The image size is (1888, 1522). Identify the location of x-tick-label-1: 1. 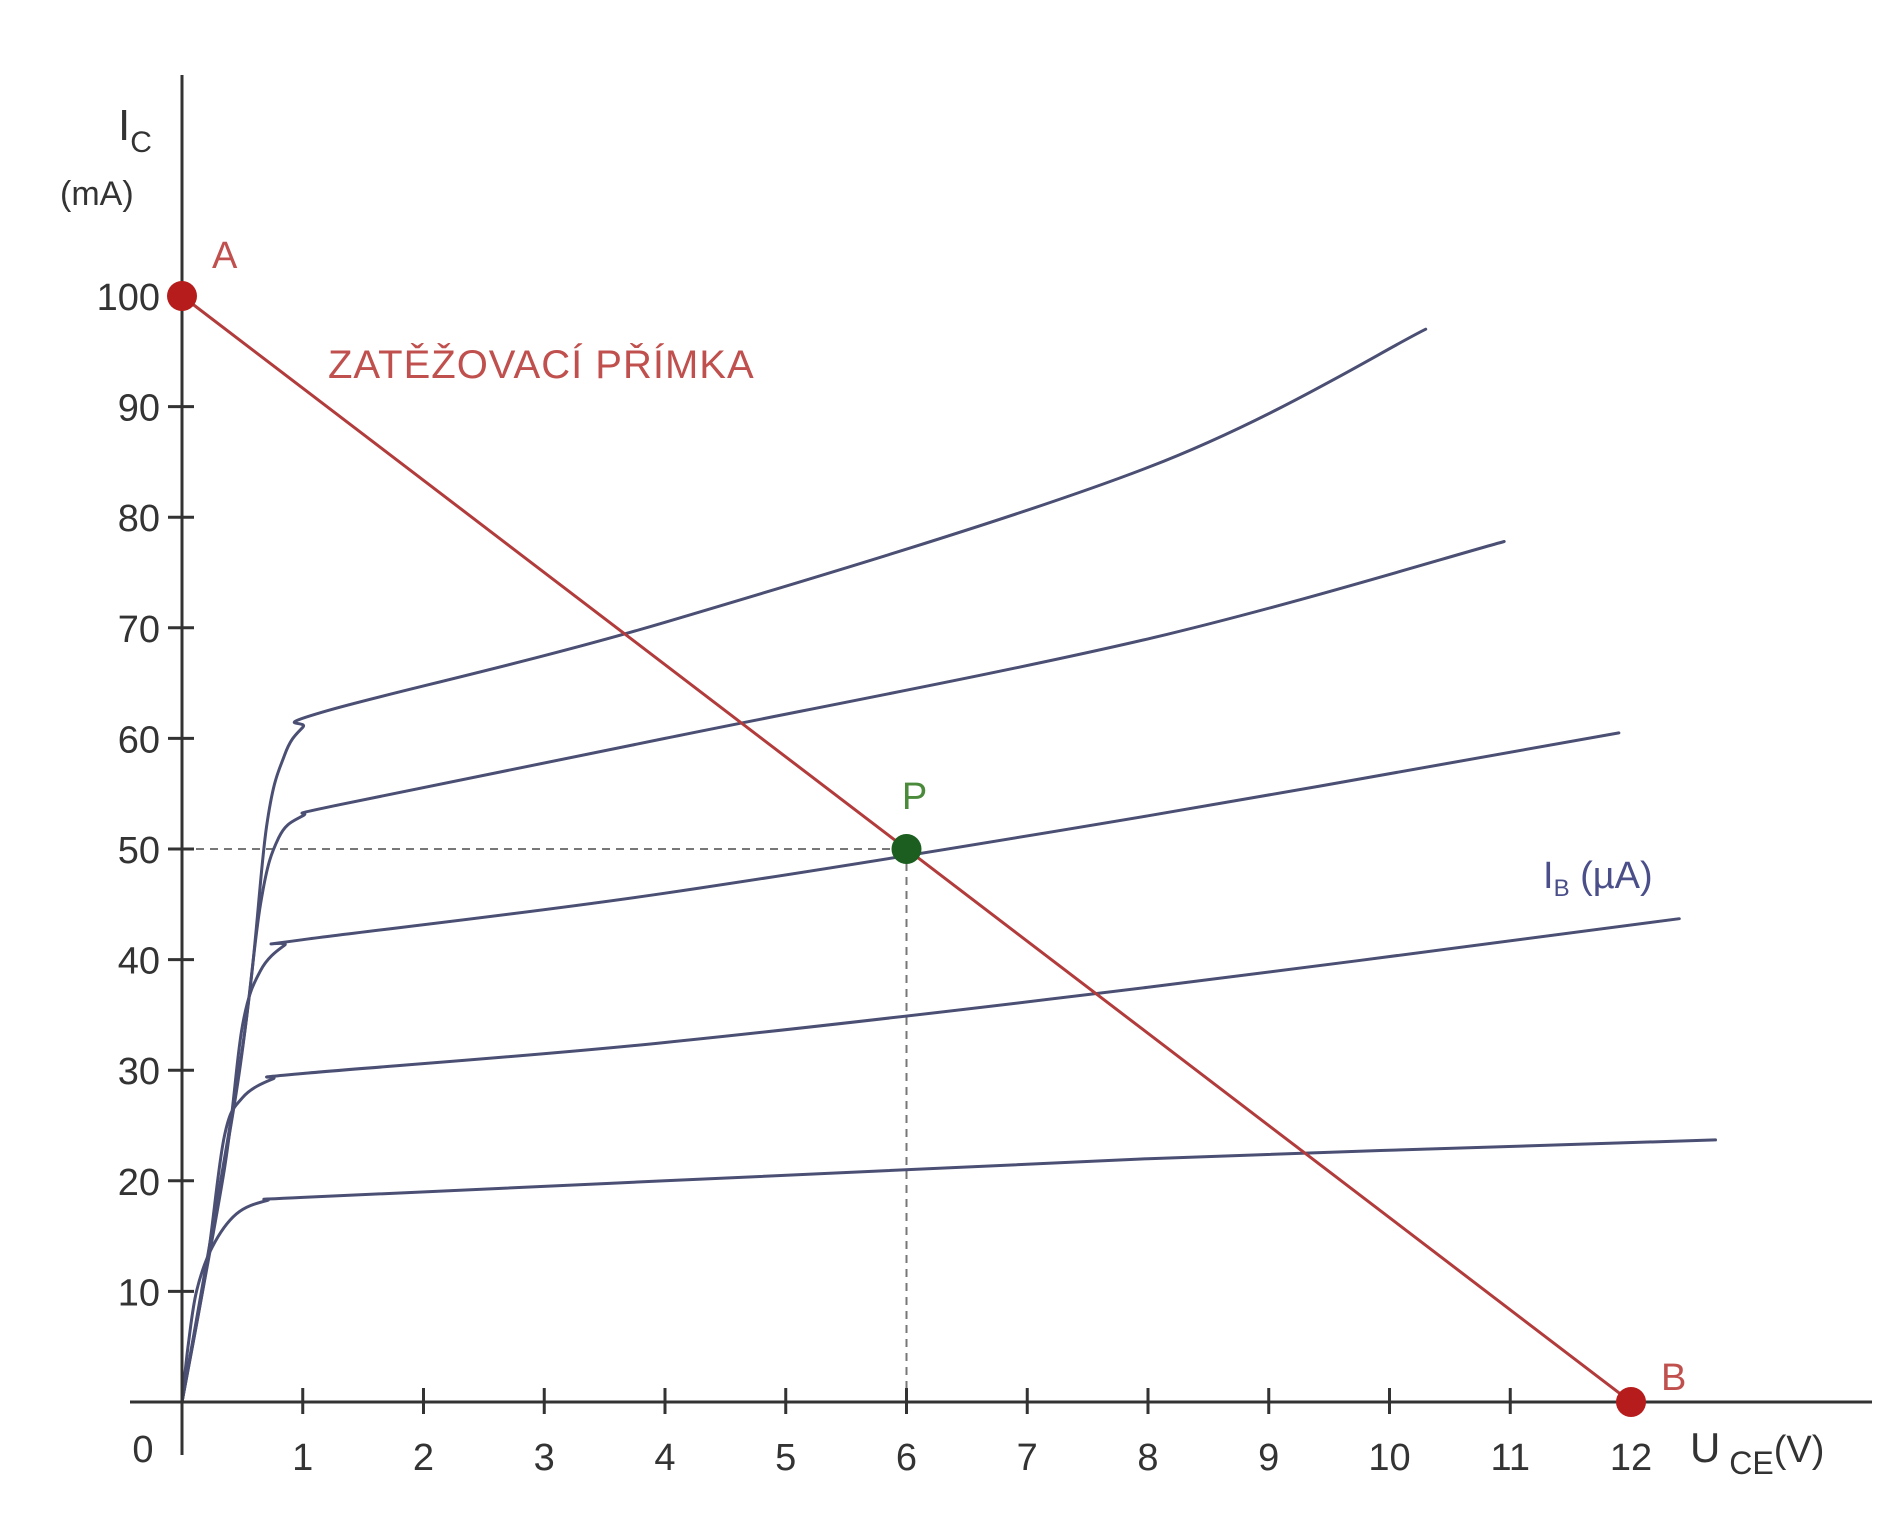
(302, 1458).